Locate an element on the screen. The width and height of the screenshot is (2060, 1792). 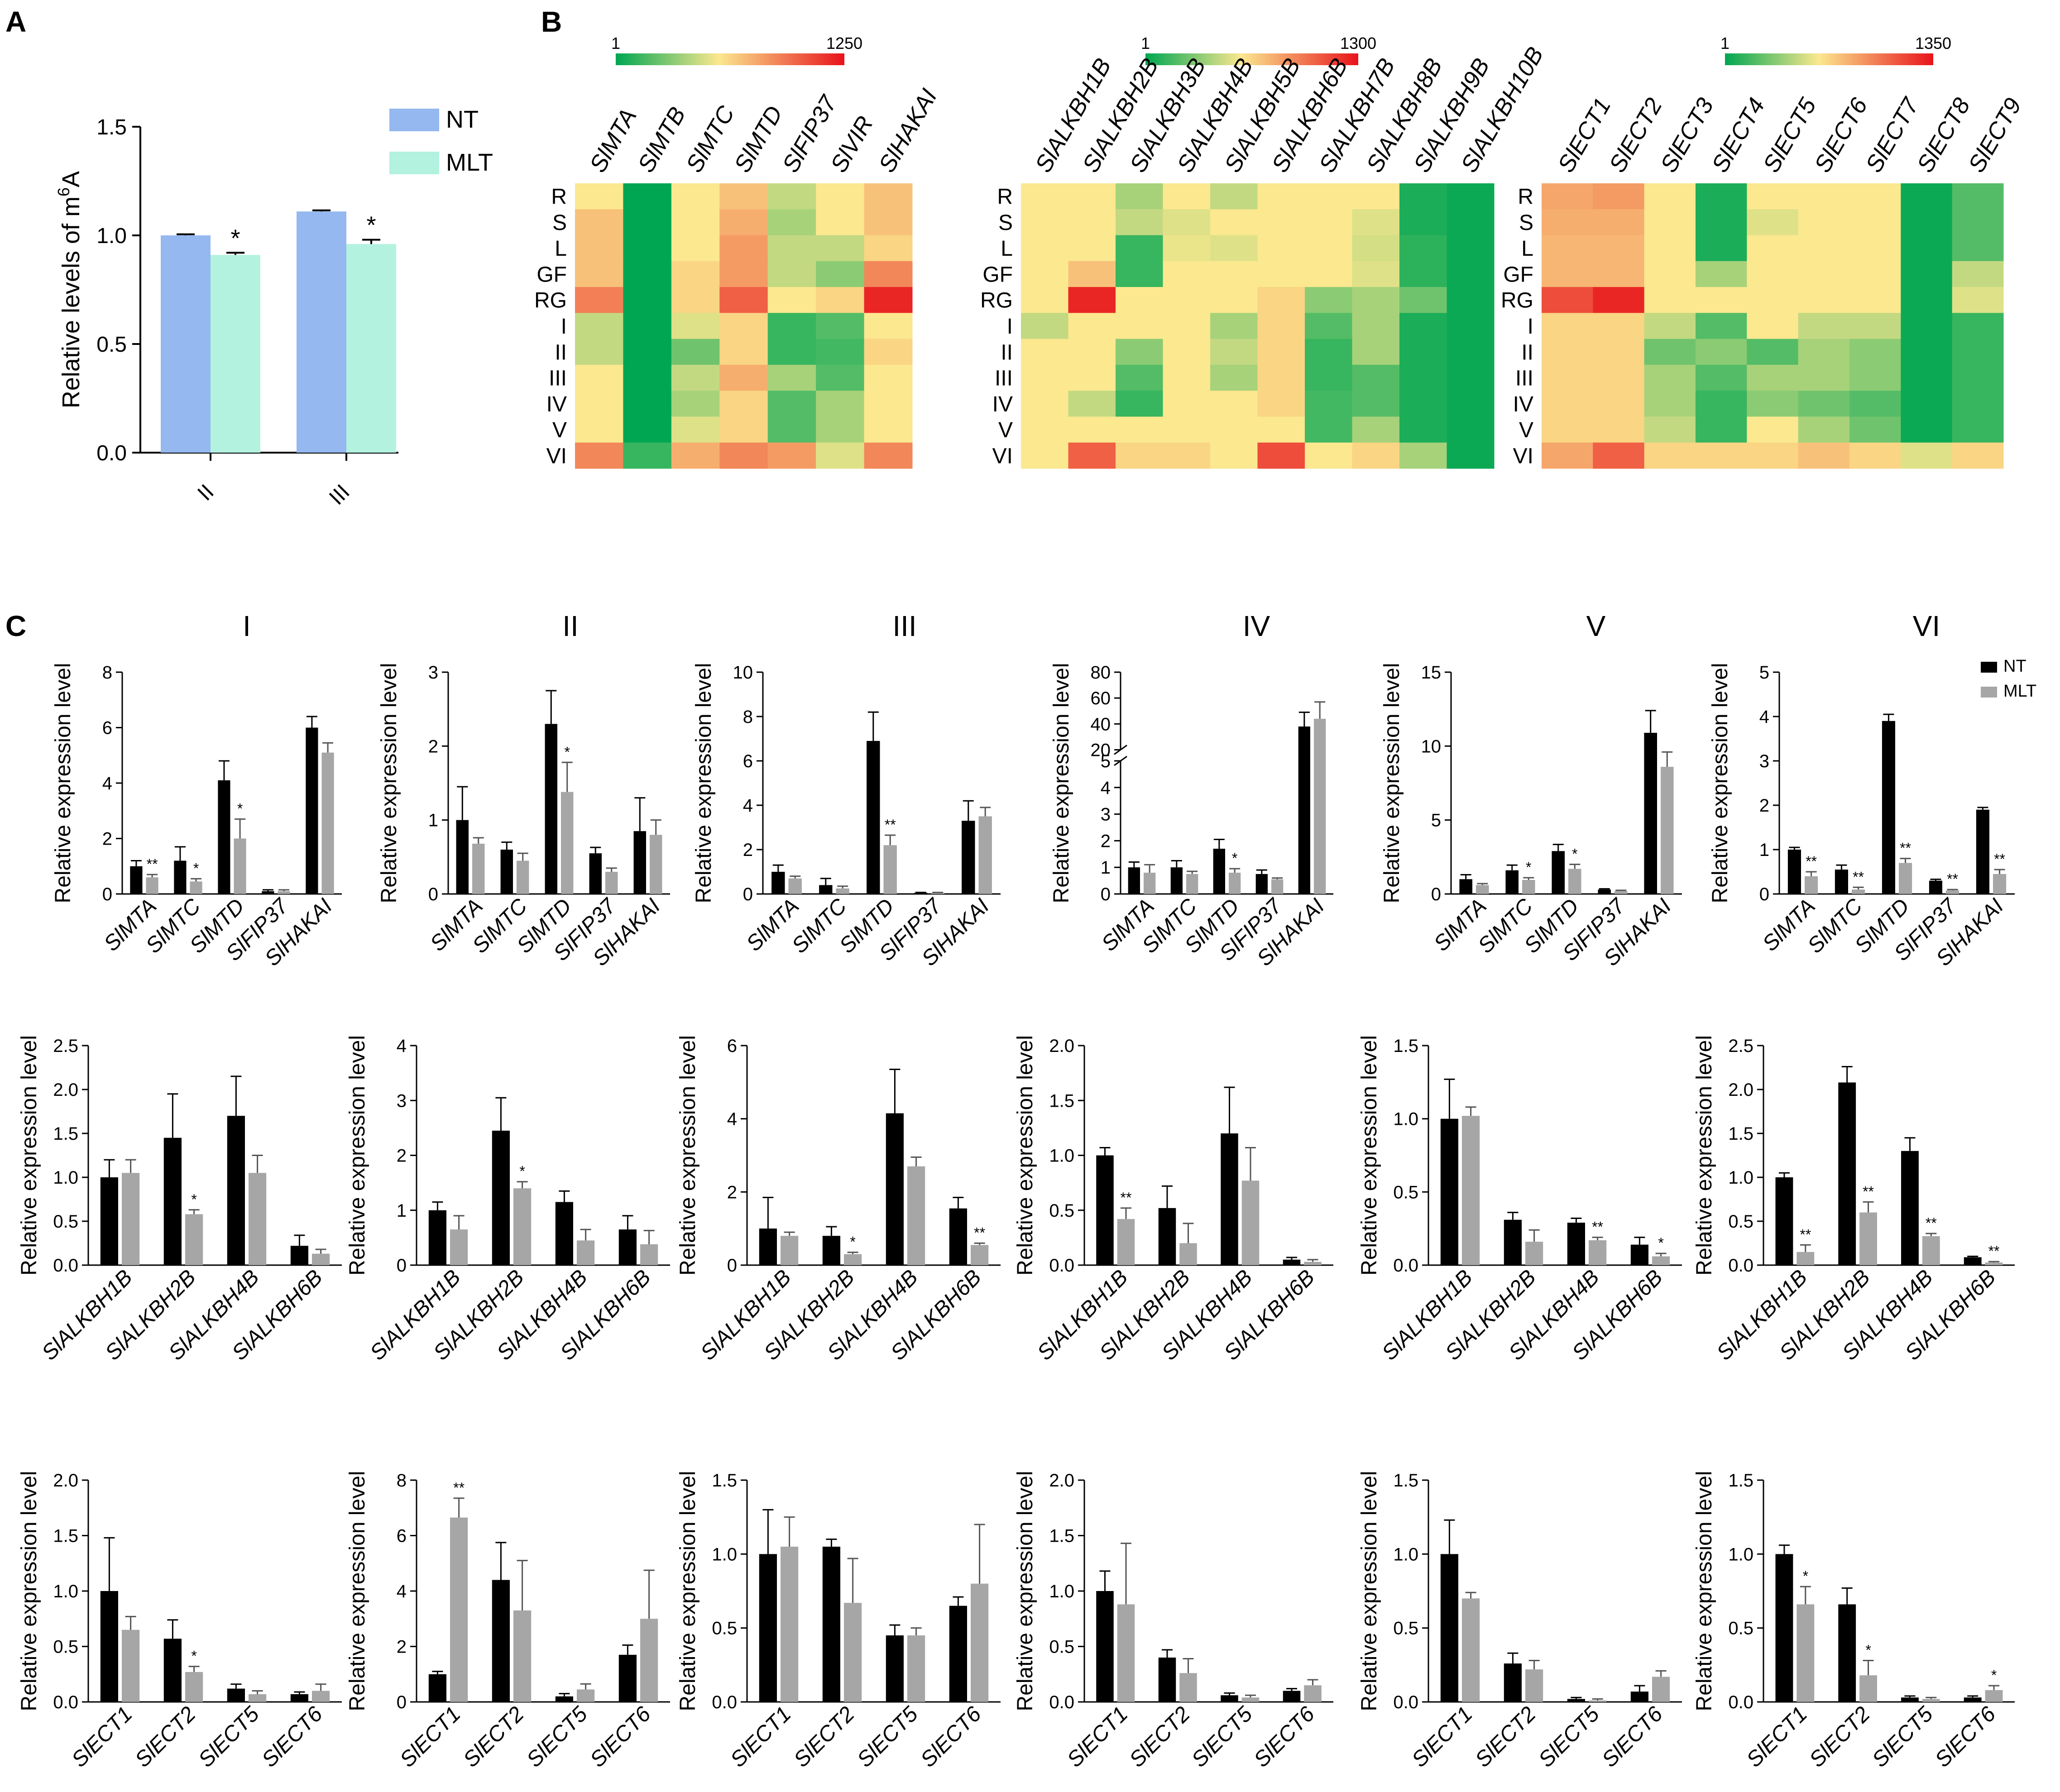
y-tick-label: 80 is located at coordinates (1101, 673).